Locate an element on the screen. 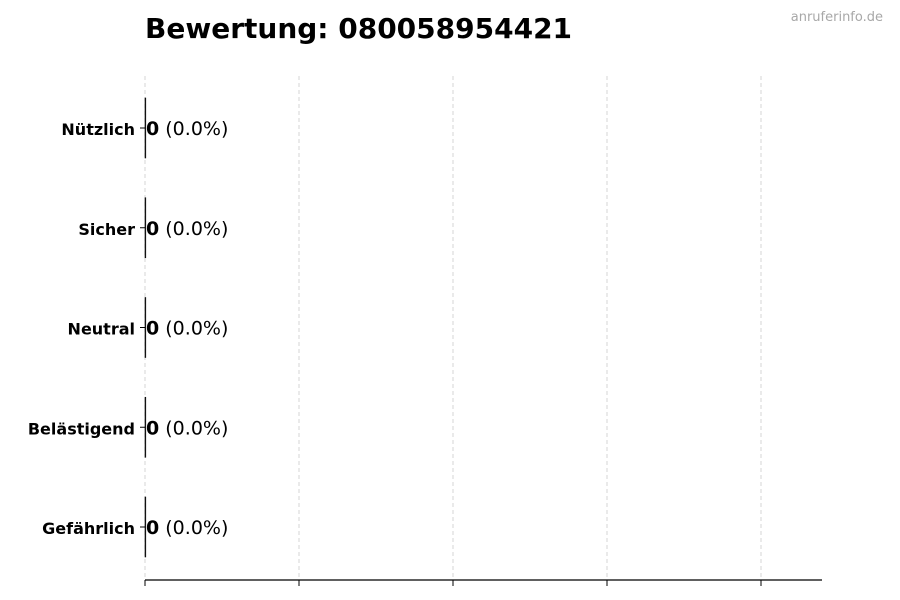  category-label: Belästigend is located at coordinates (81, 428).